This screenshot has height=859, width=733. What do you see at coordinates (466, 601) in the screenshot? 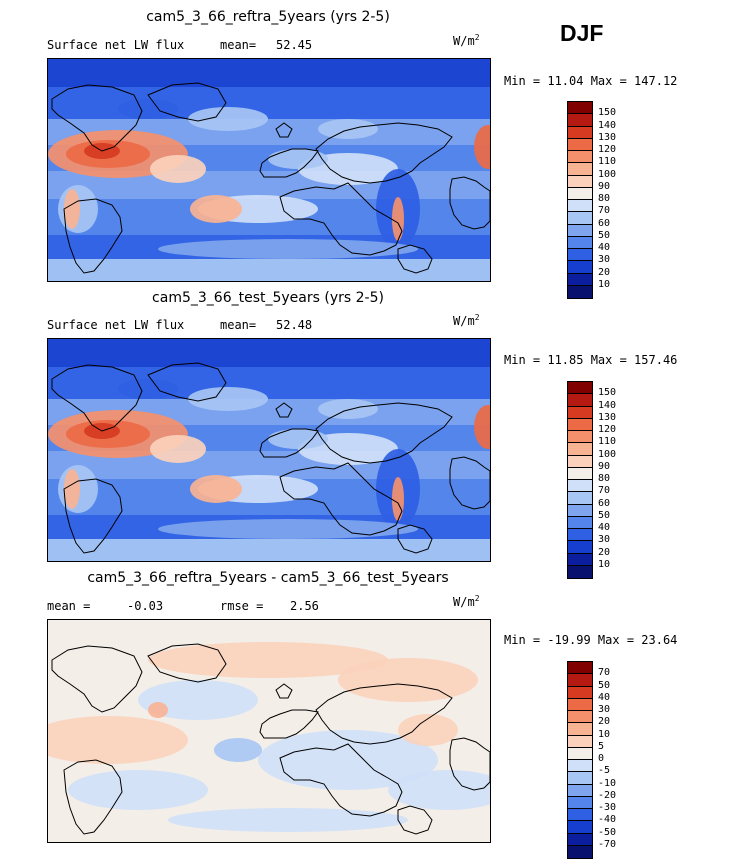
I see `panel-3-unit: W/m2` at bounding box center [466, 601].